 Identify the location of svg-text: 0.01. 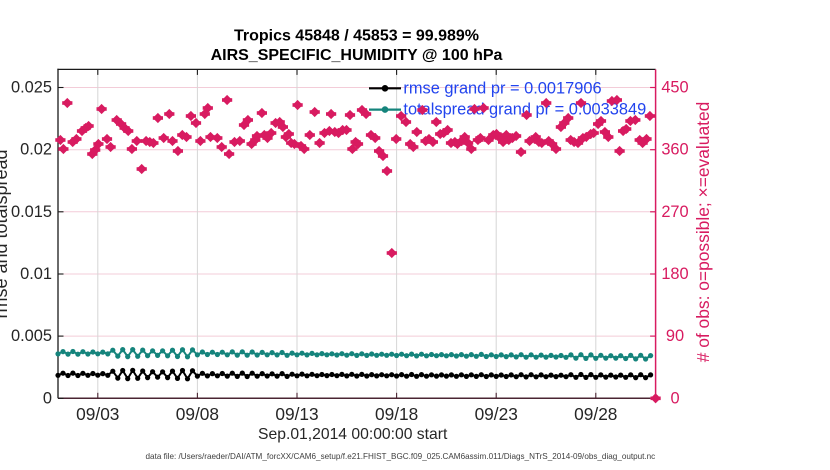
(36, 274).